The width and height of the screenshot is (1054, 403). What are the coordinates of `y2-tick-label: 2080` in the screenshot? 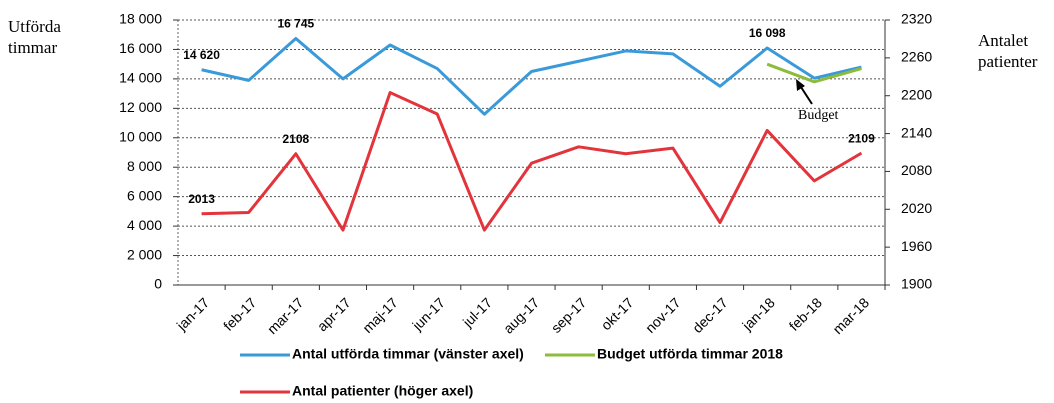 It's located at (916, 170).